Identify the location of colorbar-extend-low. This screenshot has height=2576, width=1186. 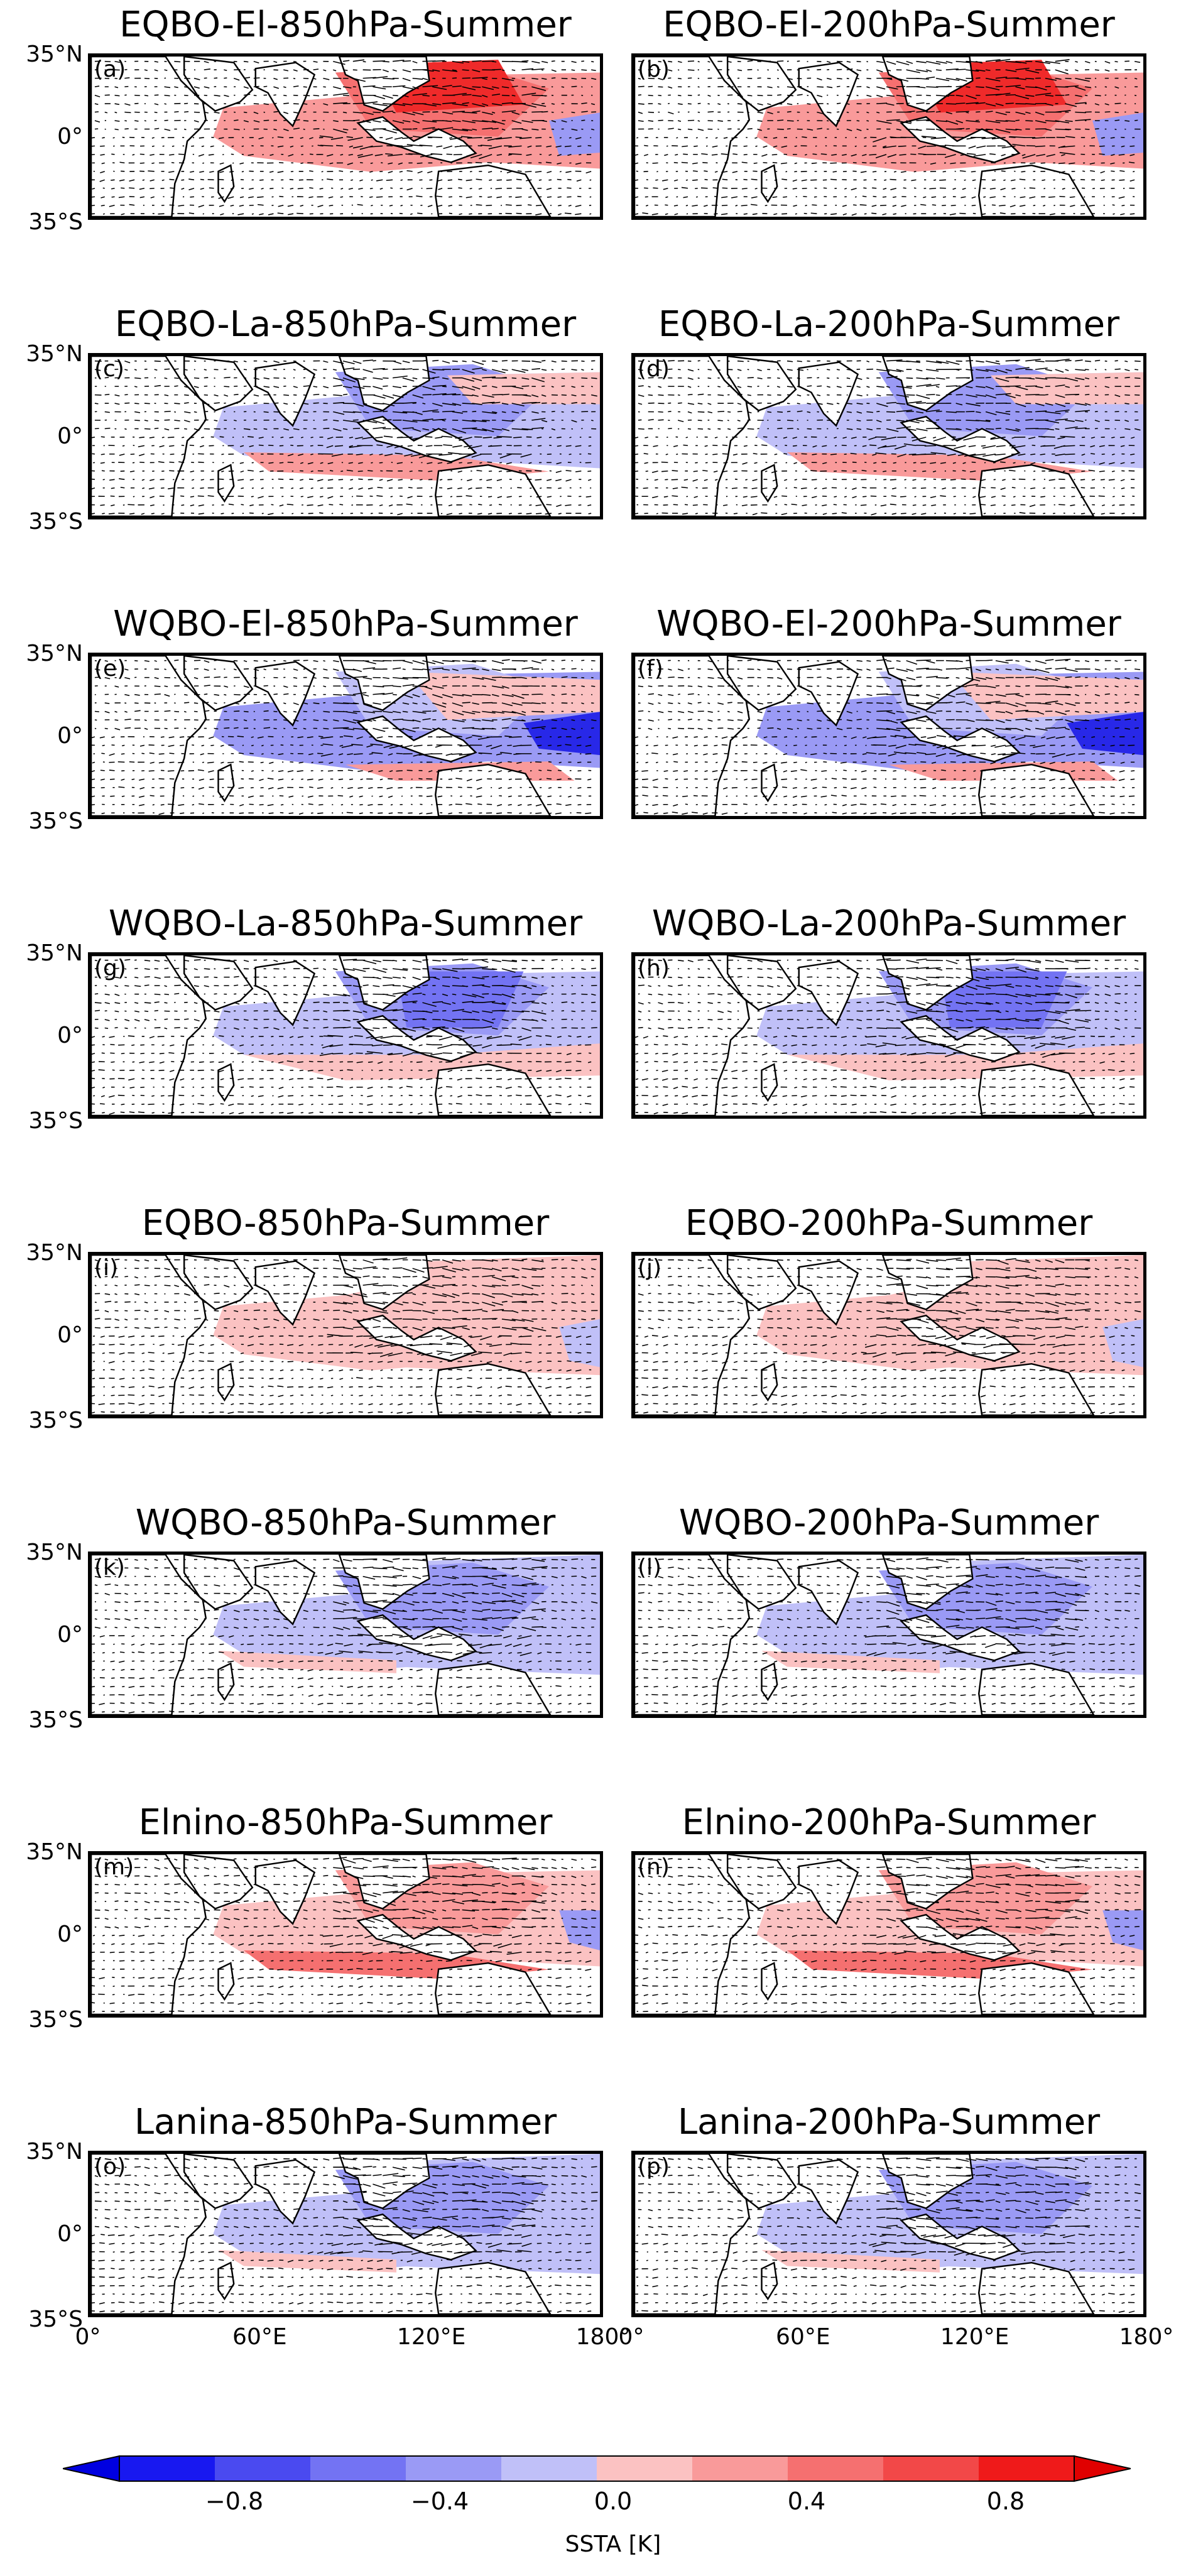
(92, 2468).